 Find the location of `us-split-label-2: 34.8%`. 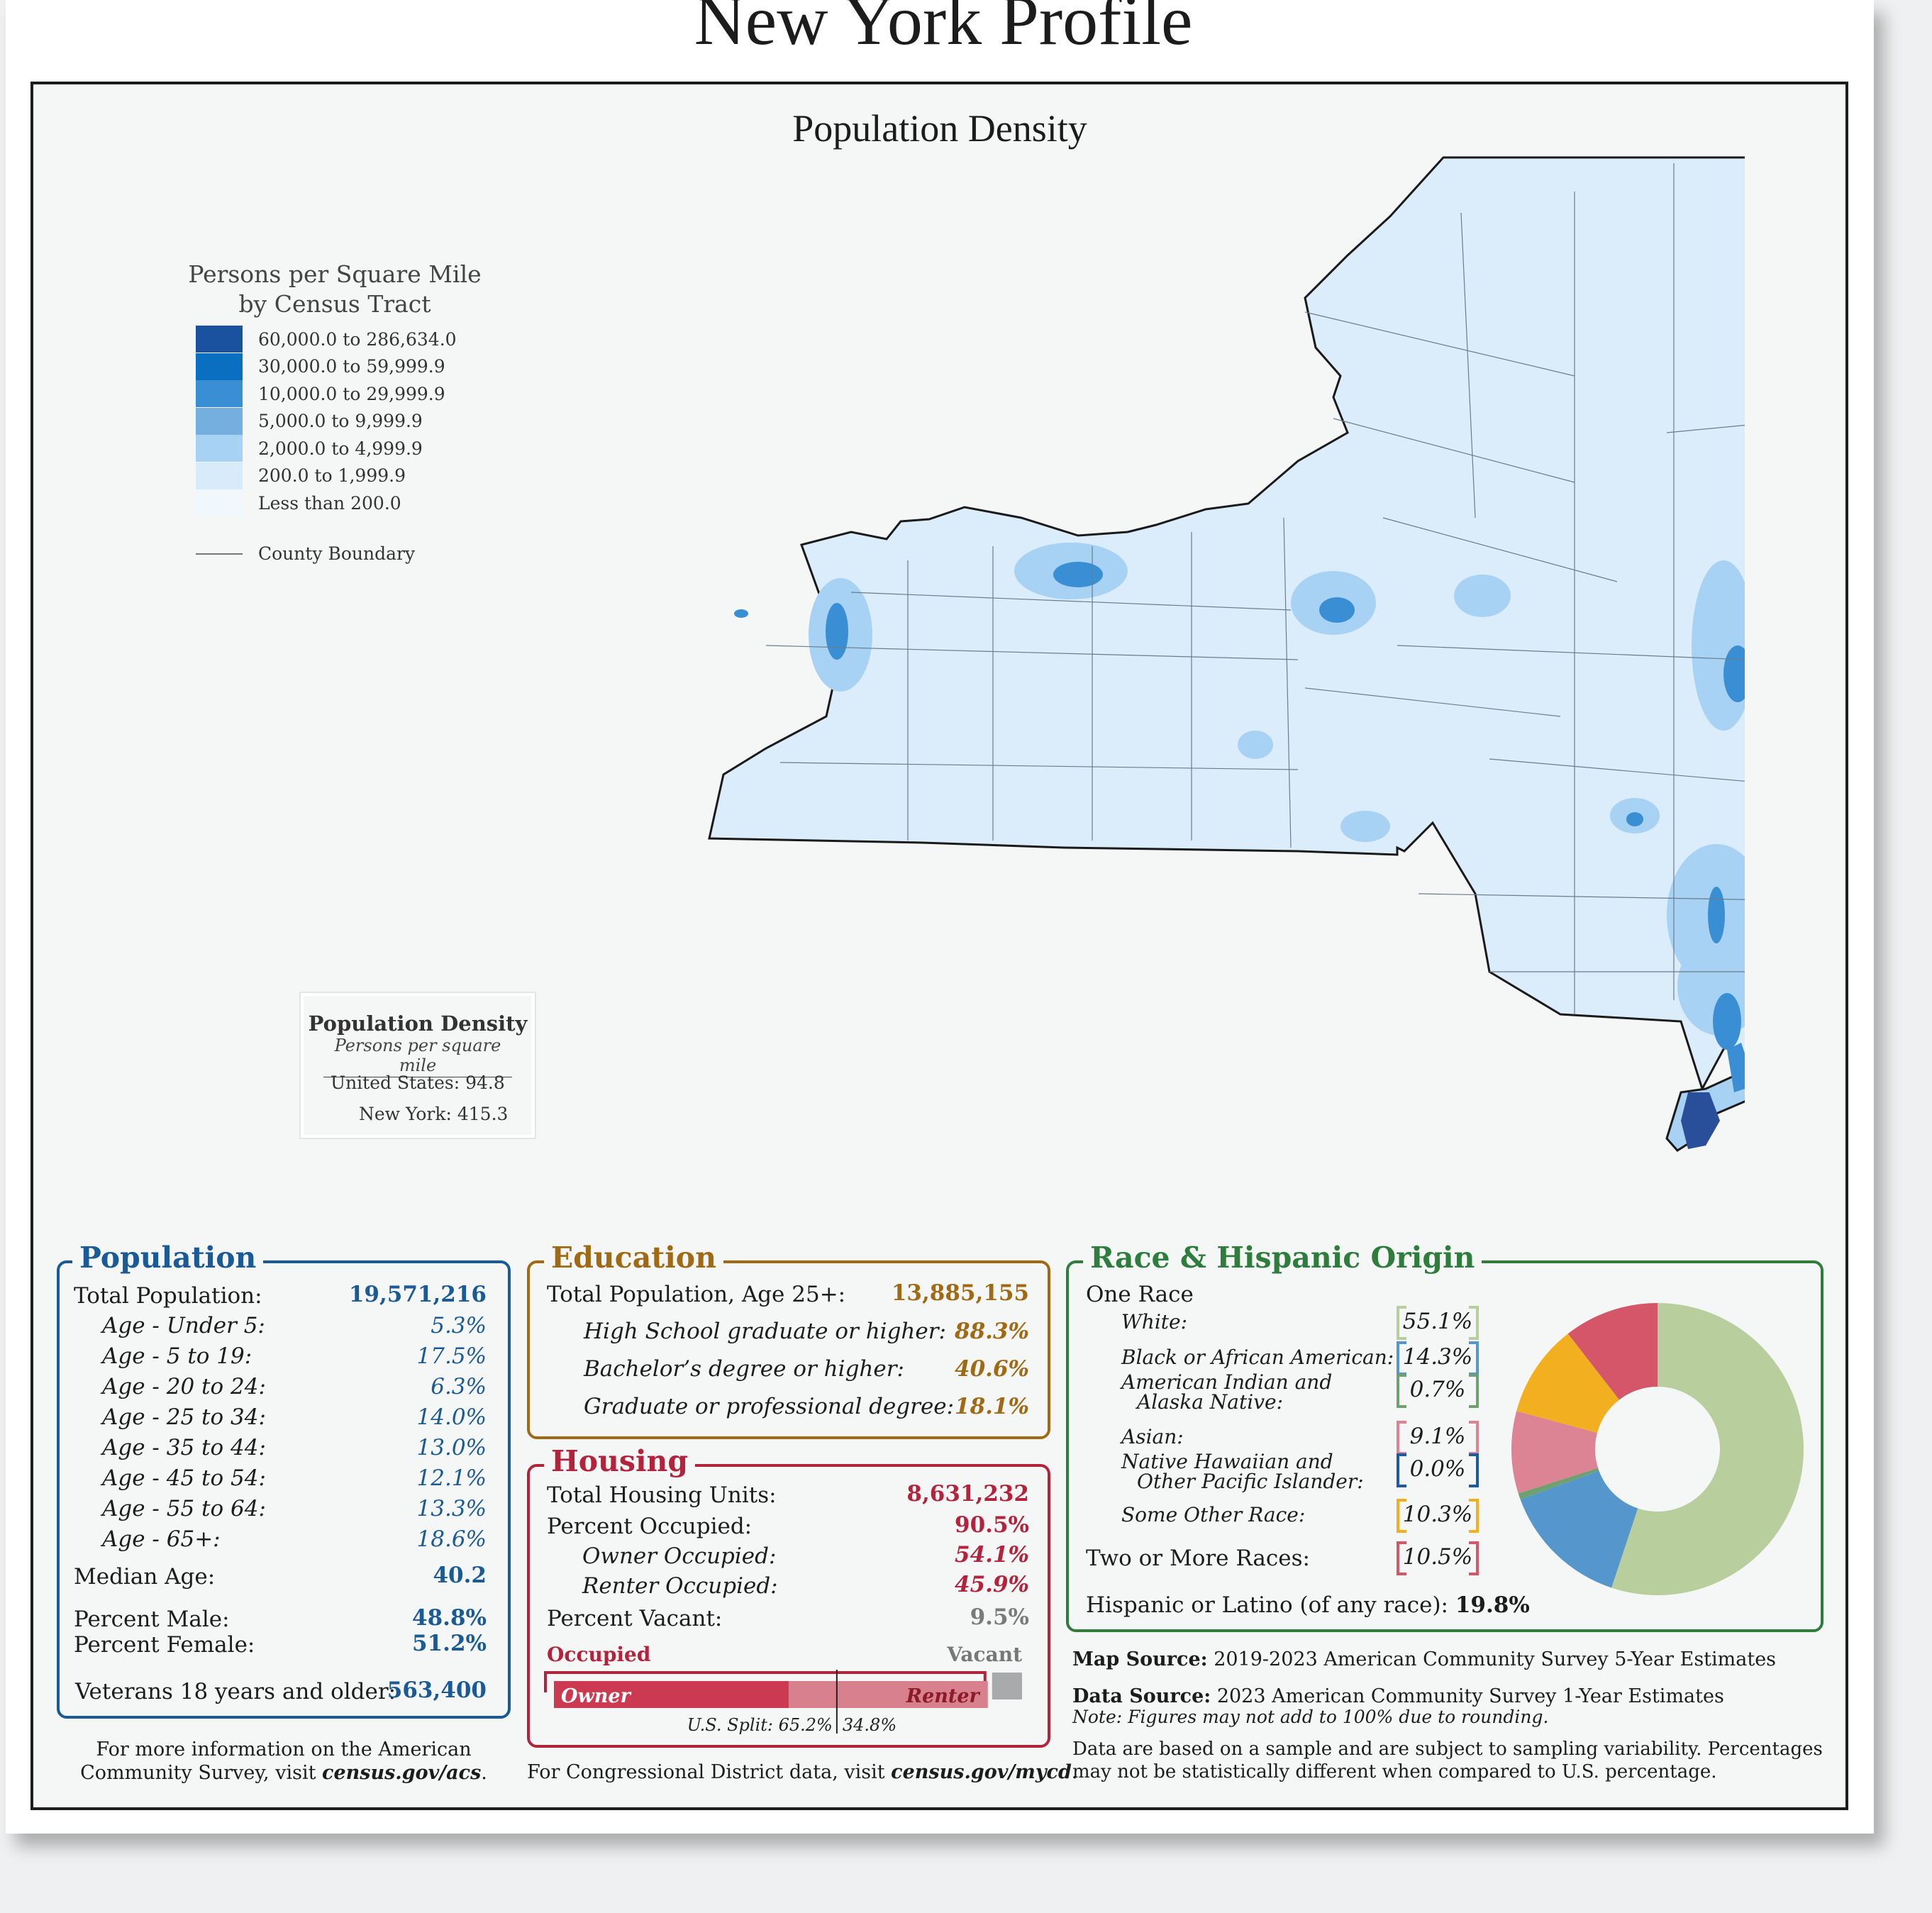

us-split-label-2: 34.8% is located at coordinates (869, 1725).